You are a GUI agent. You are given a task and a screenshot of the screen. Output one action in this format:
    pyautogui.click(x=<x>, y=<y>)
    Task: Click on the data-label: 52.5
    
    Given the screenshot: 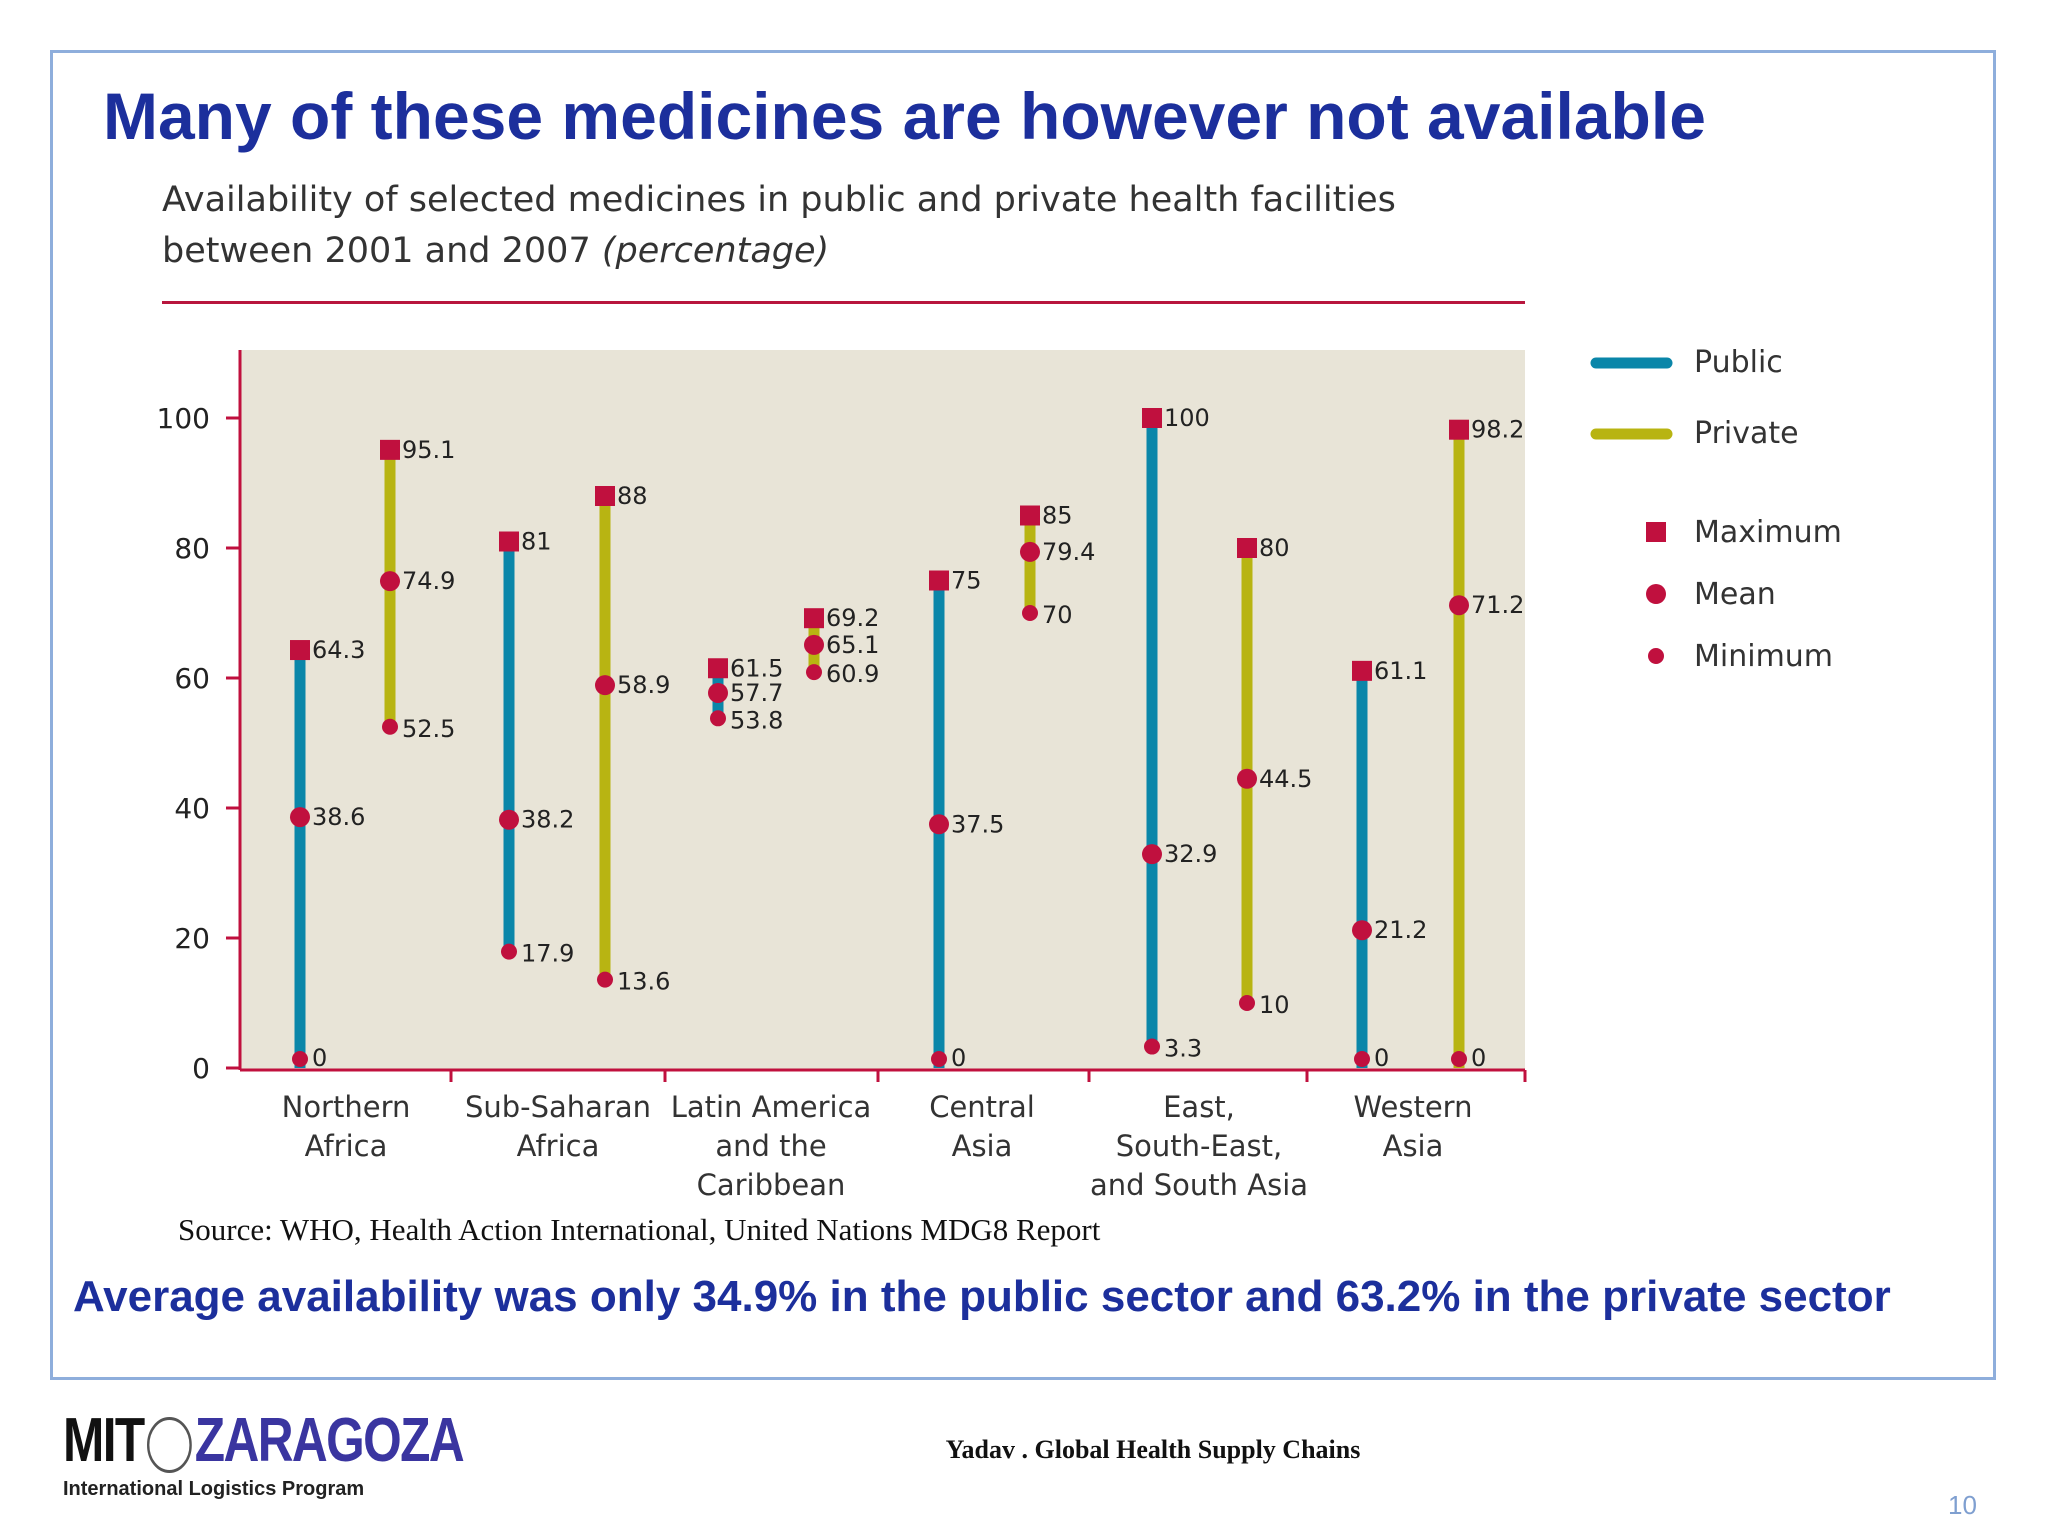 What is the action you would take?
    pyautogui.click(x=428, y=729)
    